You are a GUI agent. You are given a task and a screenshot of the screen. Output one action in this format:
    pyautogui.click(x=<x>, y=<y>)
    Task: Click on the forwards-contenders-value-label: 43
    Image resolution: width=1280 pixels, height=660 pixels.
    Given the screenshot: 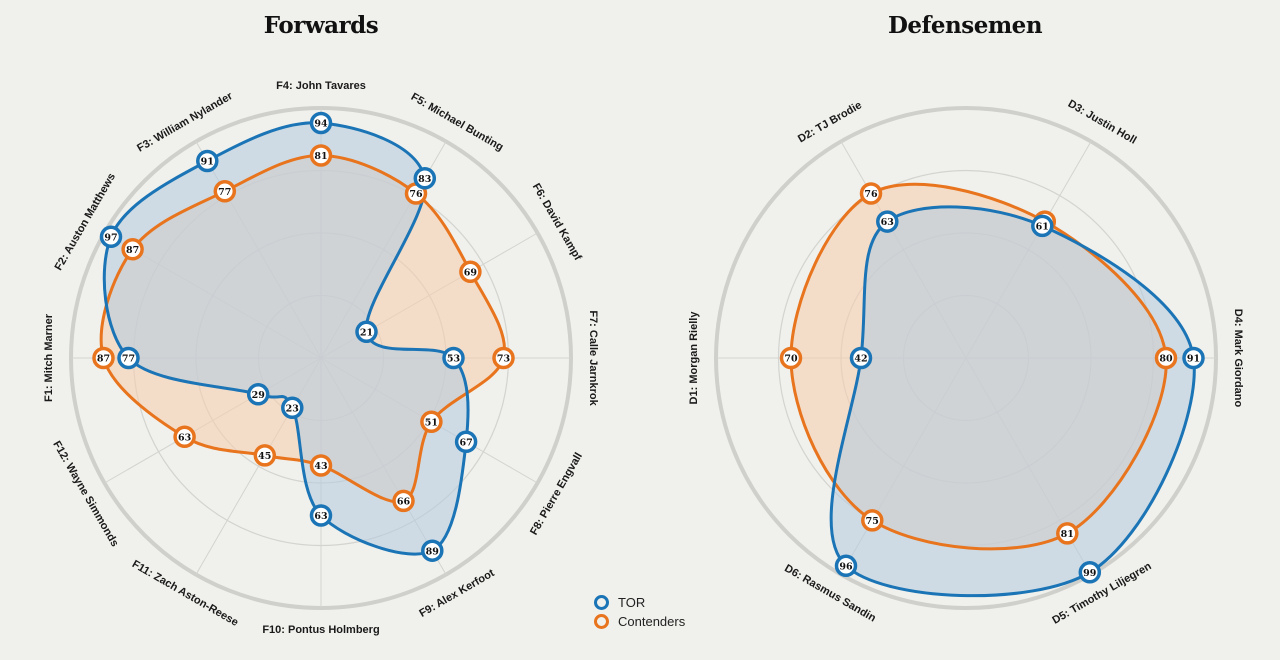 What is the action you would take?
    pyautogui.click(x=320, y=466)
    